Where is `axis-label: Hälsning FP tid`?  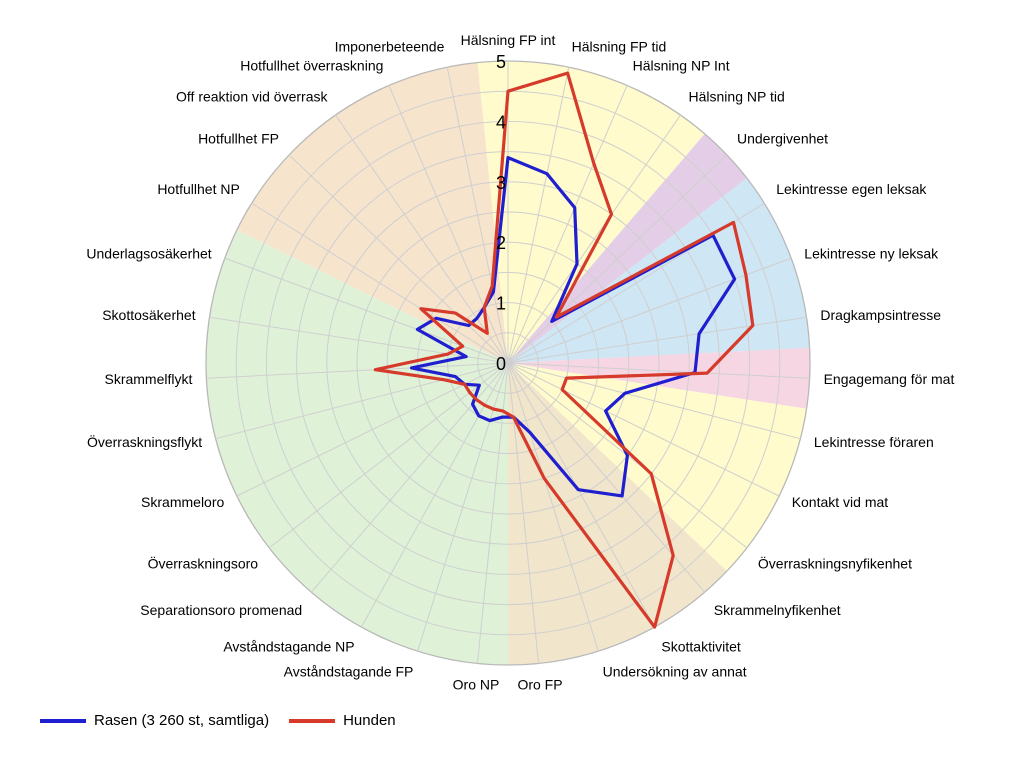
axis-label: Hälsning FP tid is located at coordinates (619, 47).